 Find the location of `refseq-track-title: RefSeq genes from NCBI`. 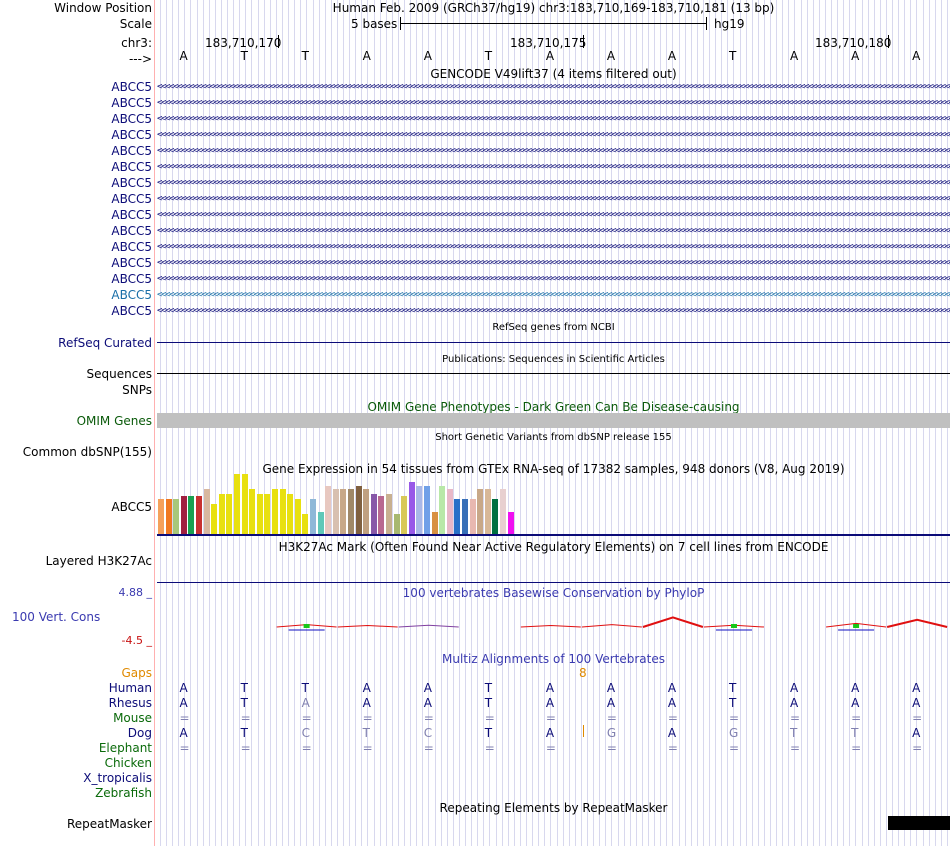

refseq-track-title: RefSeq genes from NCBI is located at coordinates (553, 327).